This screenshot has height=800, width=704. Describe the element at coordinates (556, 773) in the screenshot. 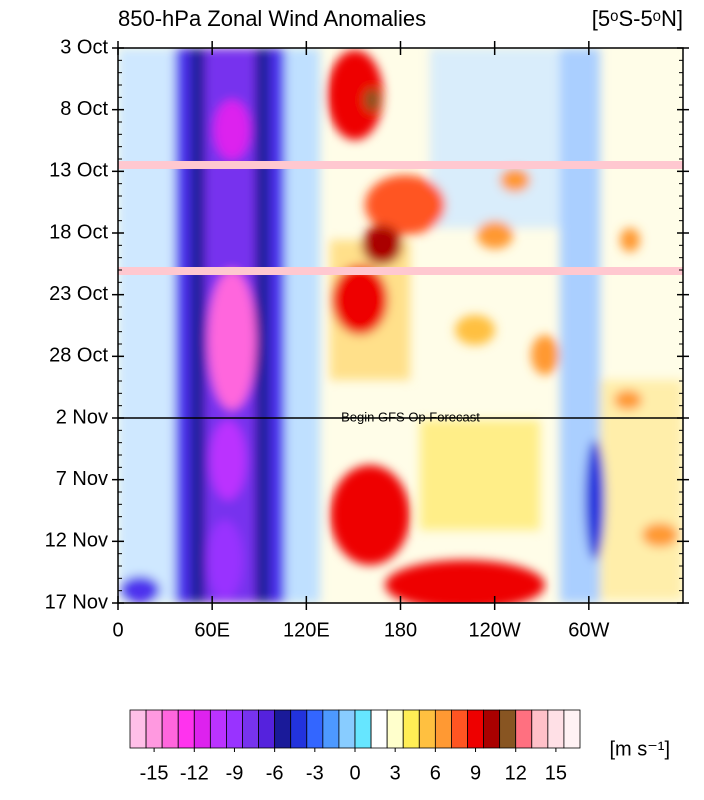

I see `colorbar-label: 15` at that location.